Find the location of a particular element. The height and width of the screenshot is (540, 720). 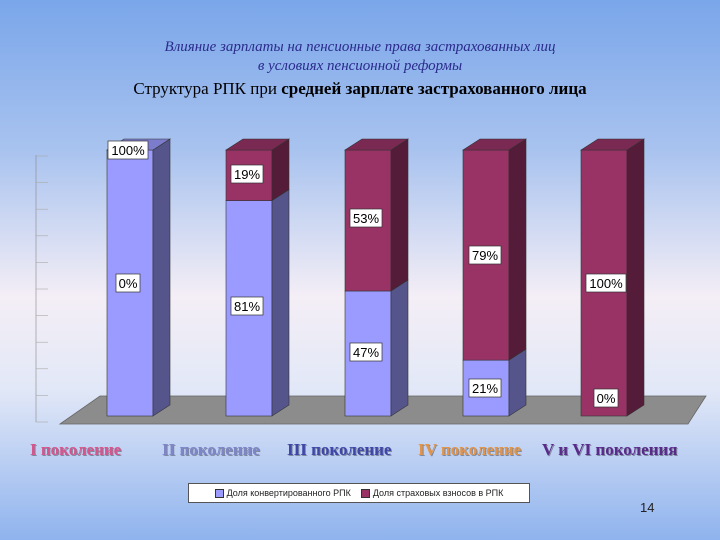

generation-label: IV поколение is located at coordinates (470, 449).